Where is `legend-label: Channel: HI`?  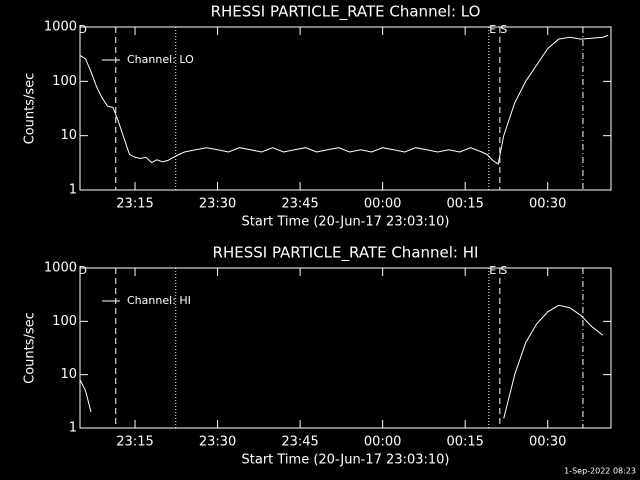
legend-label: Channel: HI is located at coordinates (159, 300).